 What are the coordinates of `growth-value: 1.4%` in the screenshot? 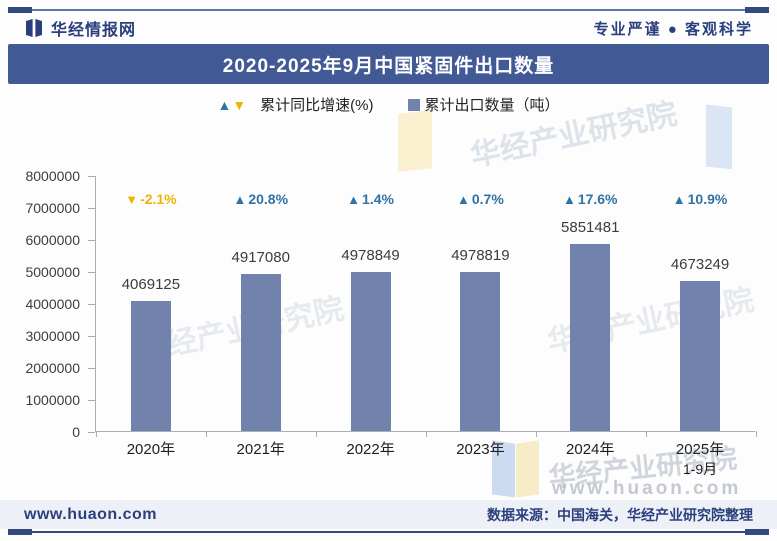 It's located at (378, 199).